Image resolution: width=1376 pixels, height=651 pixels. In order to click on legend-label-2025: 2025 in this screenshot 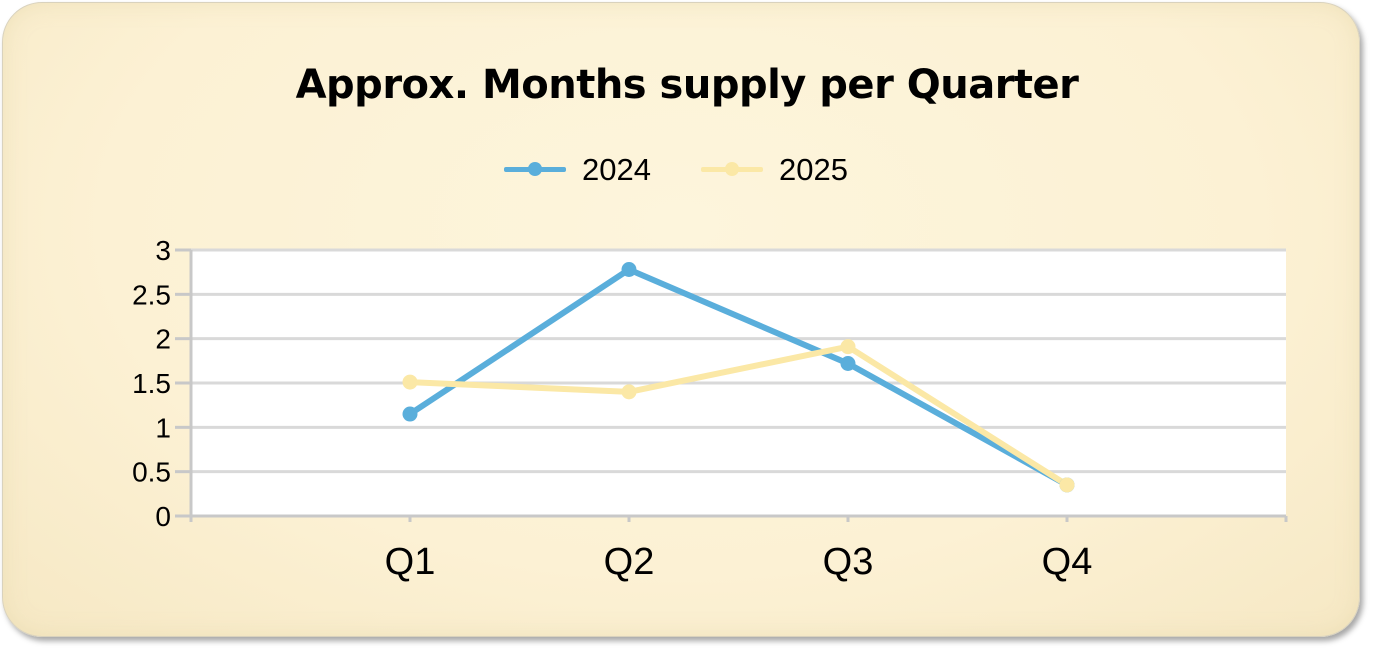, I will do `click(813, 169)`.